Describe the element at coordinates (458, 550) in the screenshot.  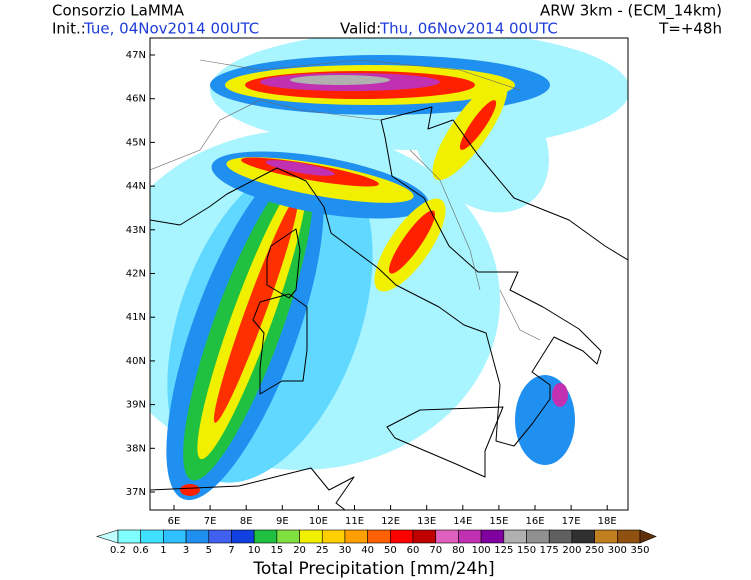
I see `colorbar-label: 80` at that location.